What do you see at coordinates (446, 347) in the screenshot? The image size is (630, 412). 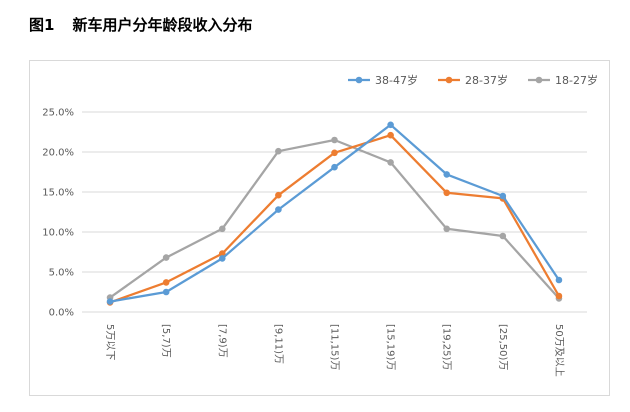 I see `x-tick-label: [19,25)万` at bounding box center [446, 347].